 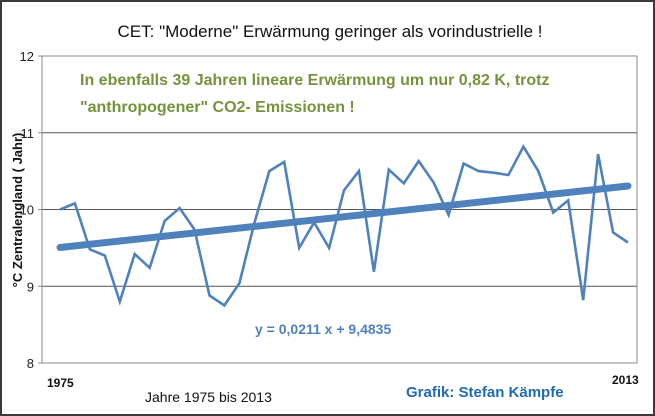 I want to click on x-end-label: 2013, so click(x=625, y=380).